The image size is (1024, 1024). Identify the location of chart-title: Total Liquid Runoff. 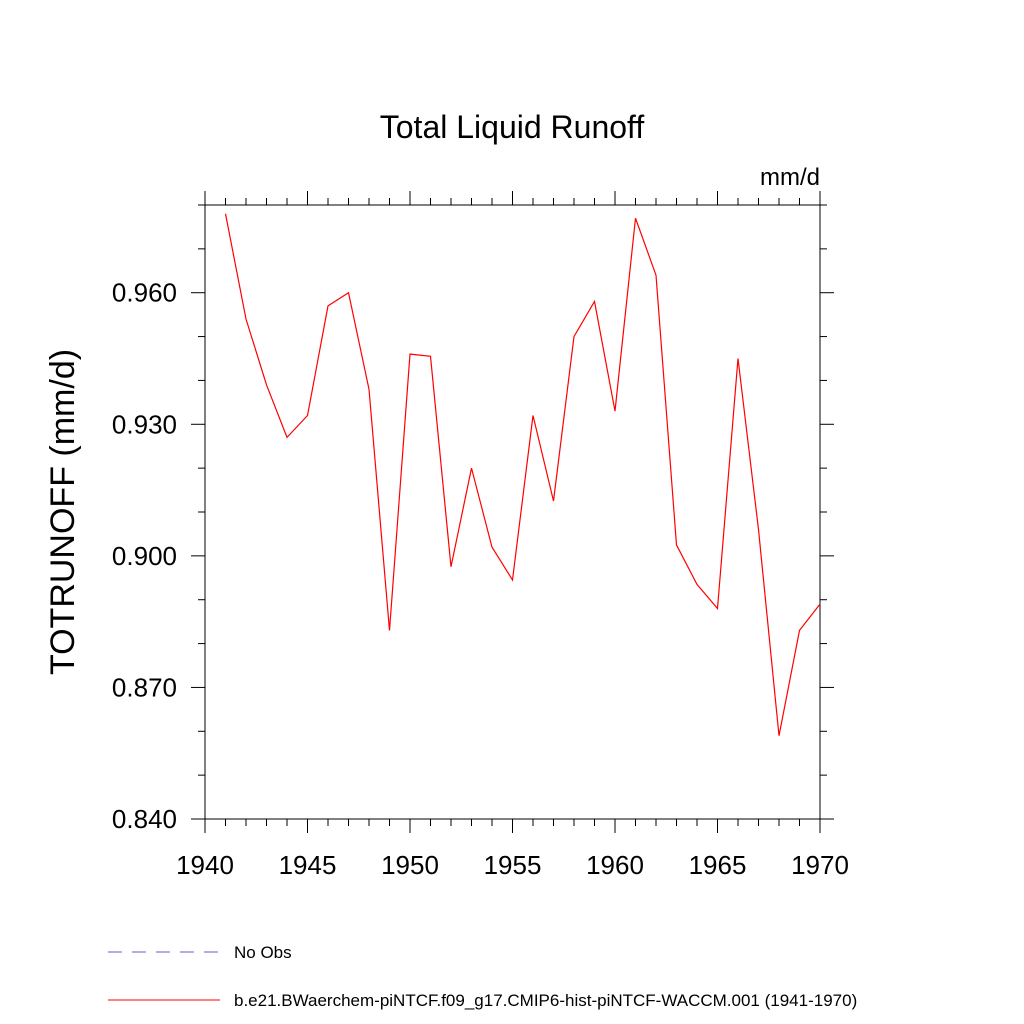
(512, 127).